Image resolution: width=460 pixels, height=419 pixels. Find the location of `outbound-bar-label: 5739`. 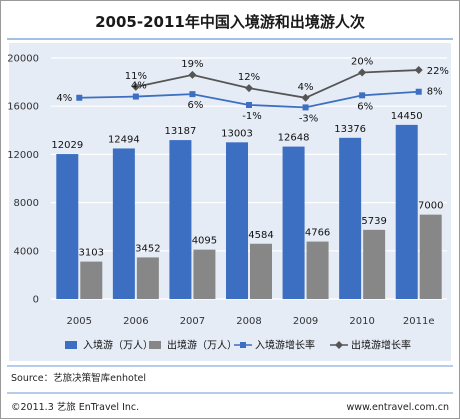

outbound-bar-label: 5739 is located at coordinates (373, 221).